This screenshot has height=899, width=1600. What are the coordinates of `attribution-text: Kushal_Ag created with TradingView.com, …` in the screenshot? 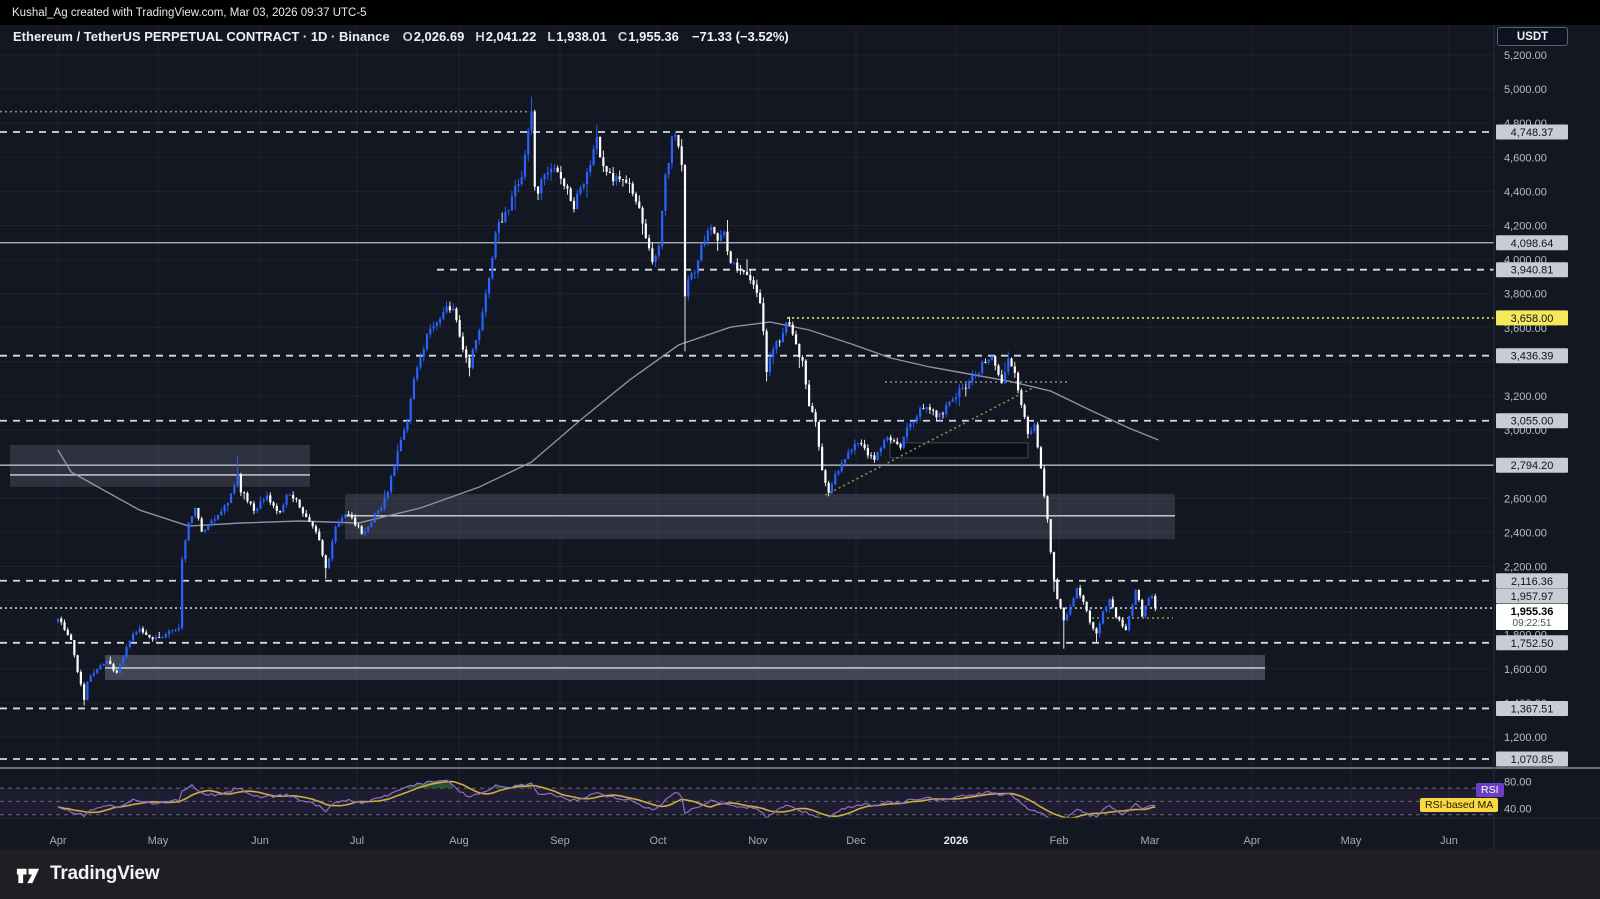 It's located at (189, 12).